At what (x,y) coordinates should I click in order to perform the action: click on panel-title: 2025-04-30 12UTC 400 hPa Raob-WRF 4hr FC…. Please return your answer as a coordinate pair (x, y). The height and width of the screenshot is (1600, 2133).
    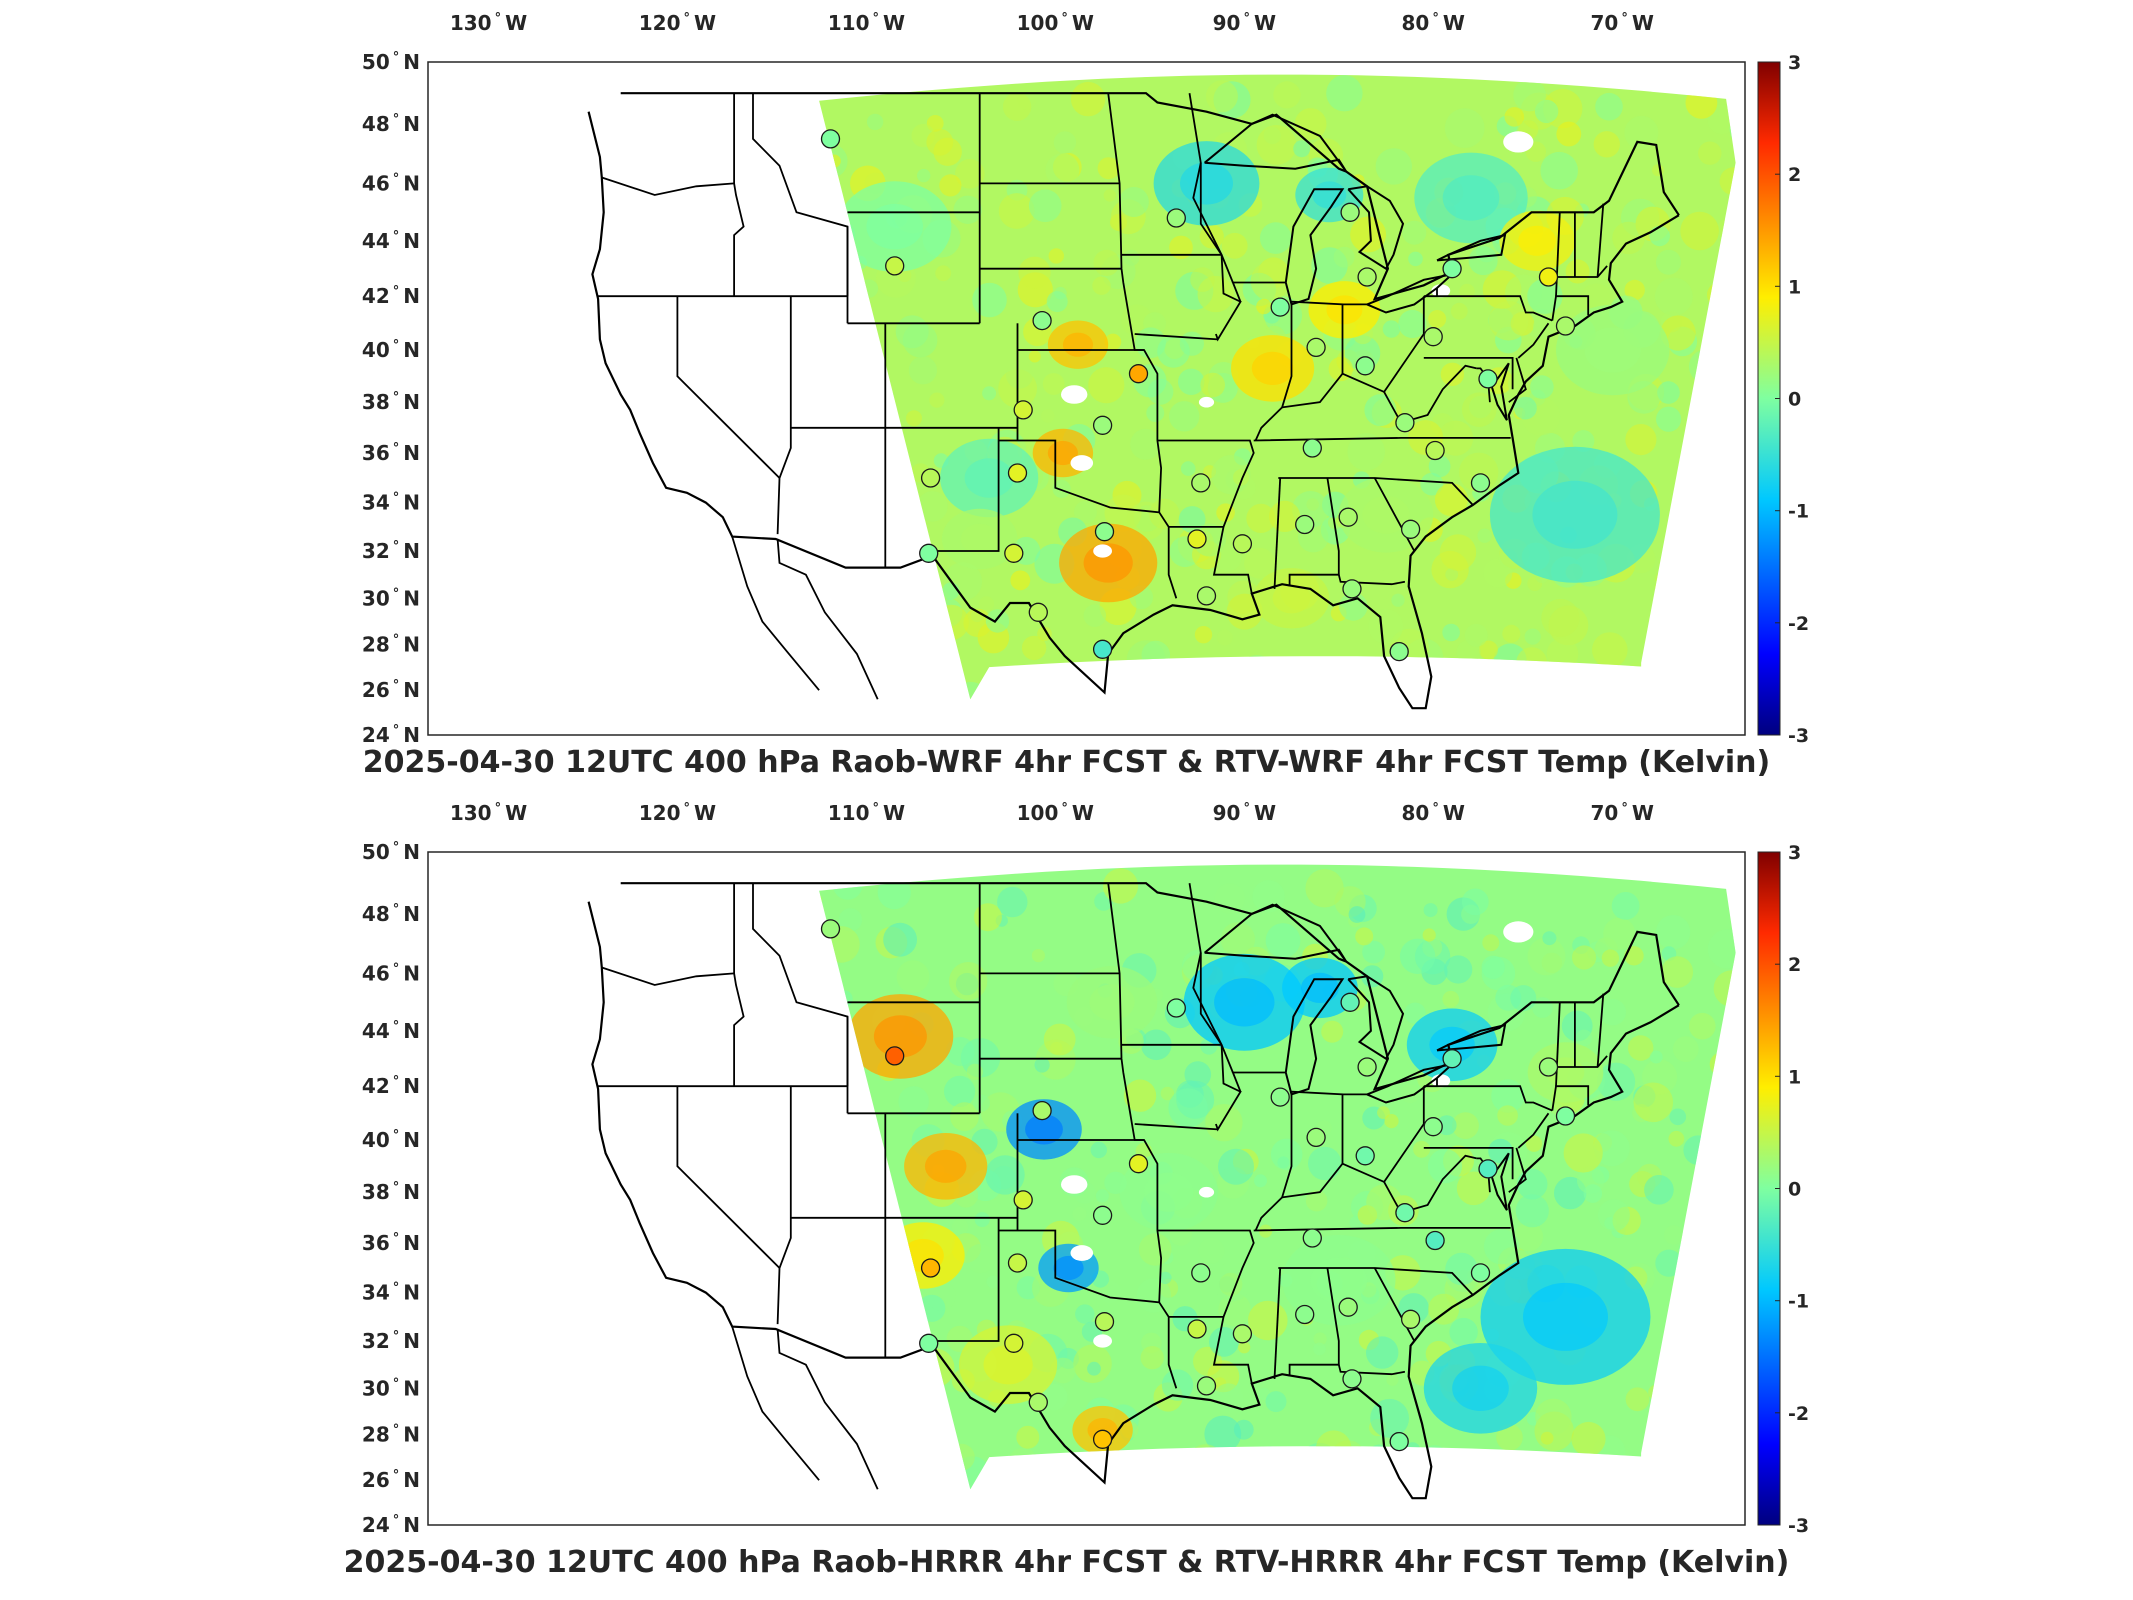
    Looking at the image, I should click on (1066, 762).